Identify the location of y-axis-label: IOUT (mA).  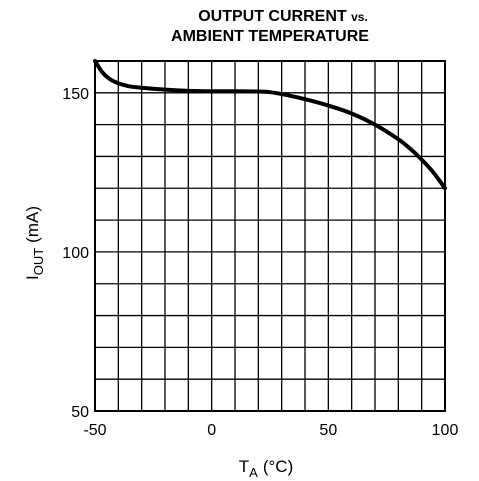
(34, 243).